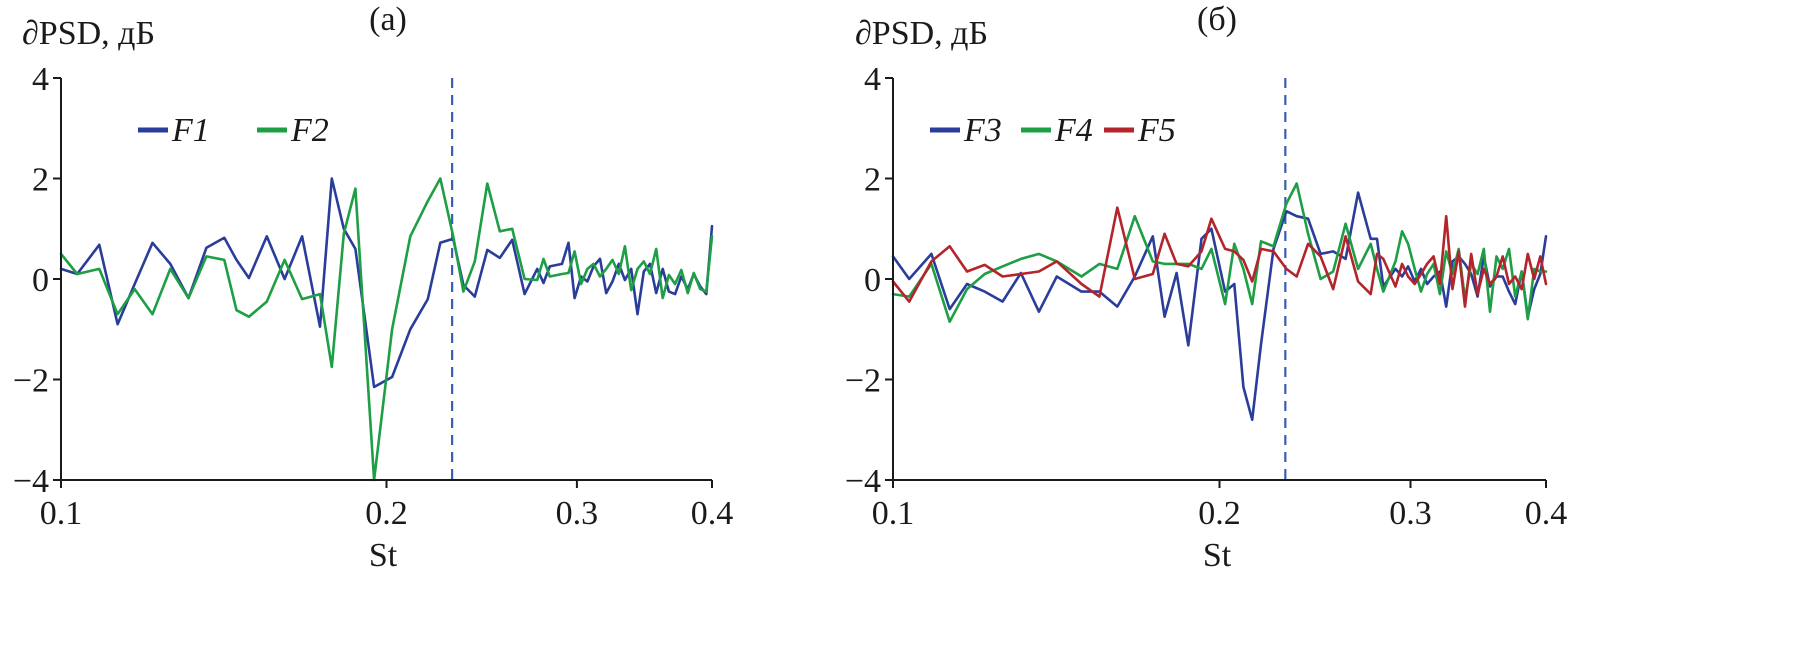 The height and width of the screenshot is (661, 1795). Describe the element at coordinates (233, 130) in the screenshot. I see `legend-a: F1 F2` at that location.